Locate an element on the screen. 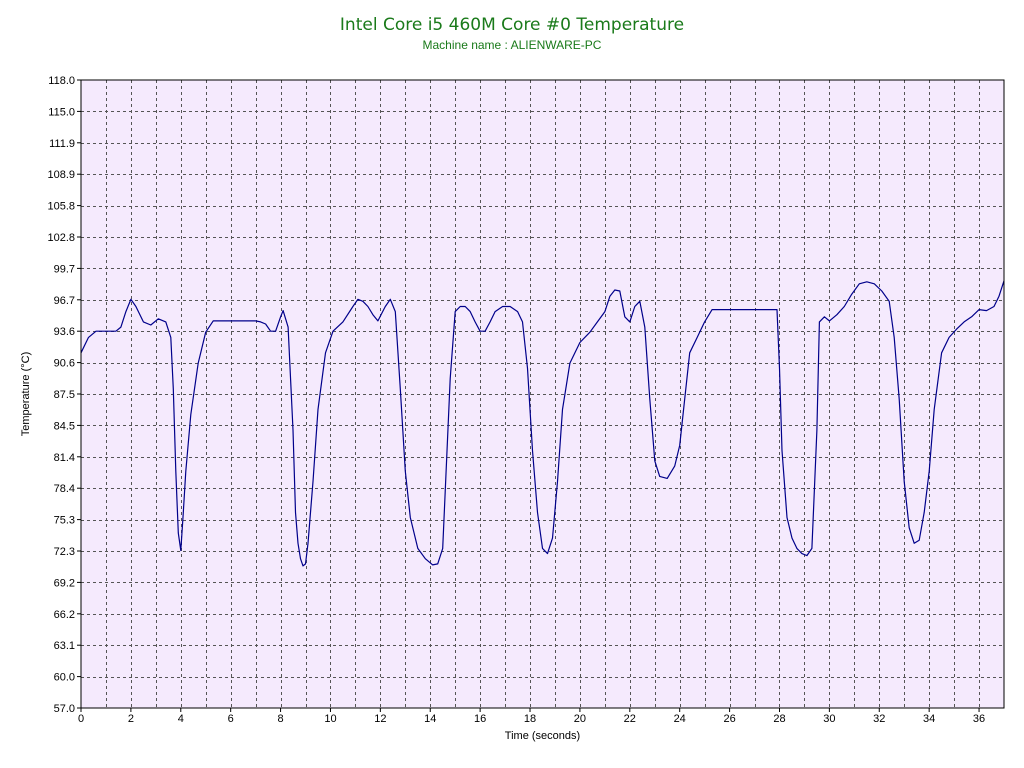  y-tick-label: 108.9 is located at coordinates (61, 175).